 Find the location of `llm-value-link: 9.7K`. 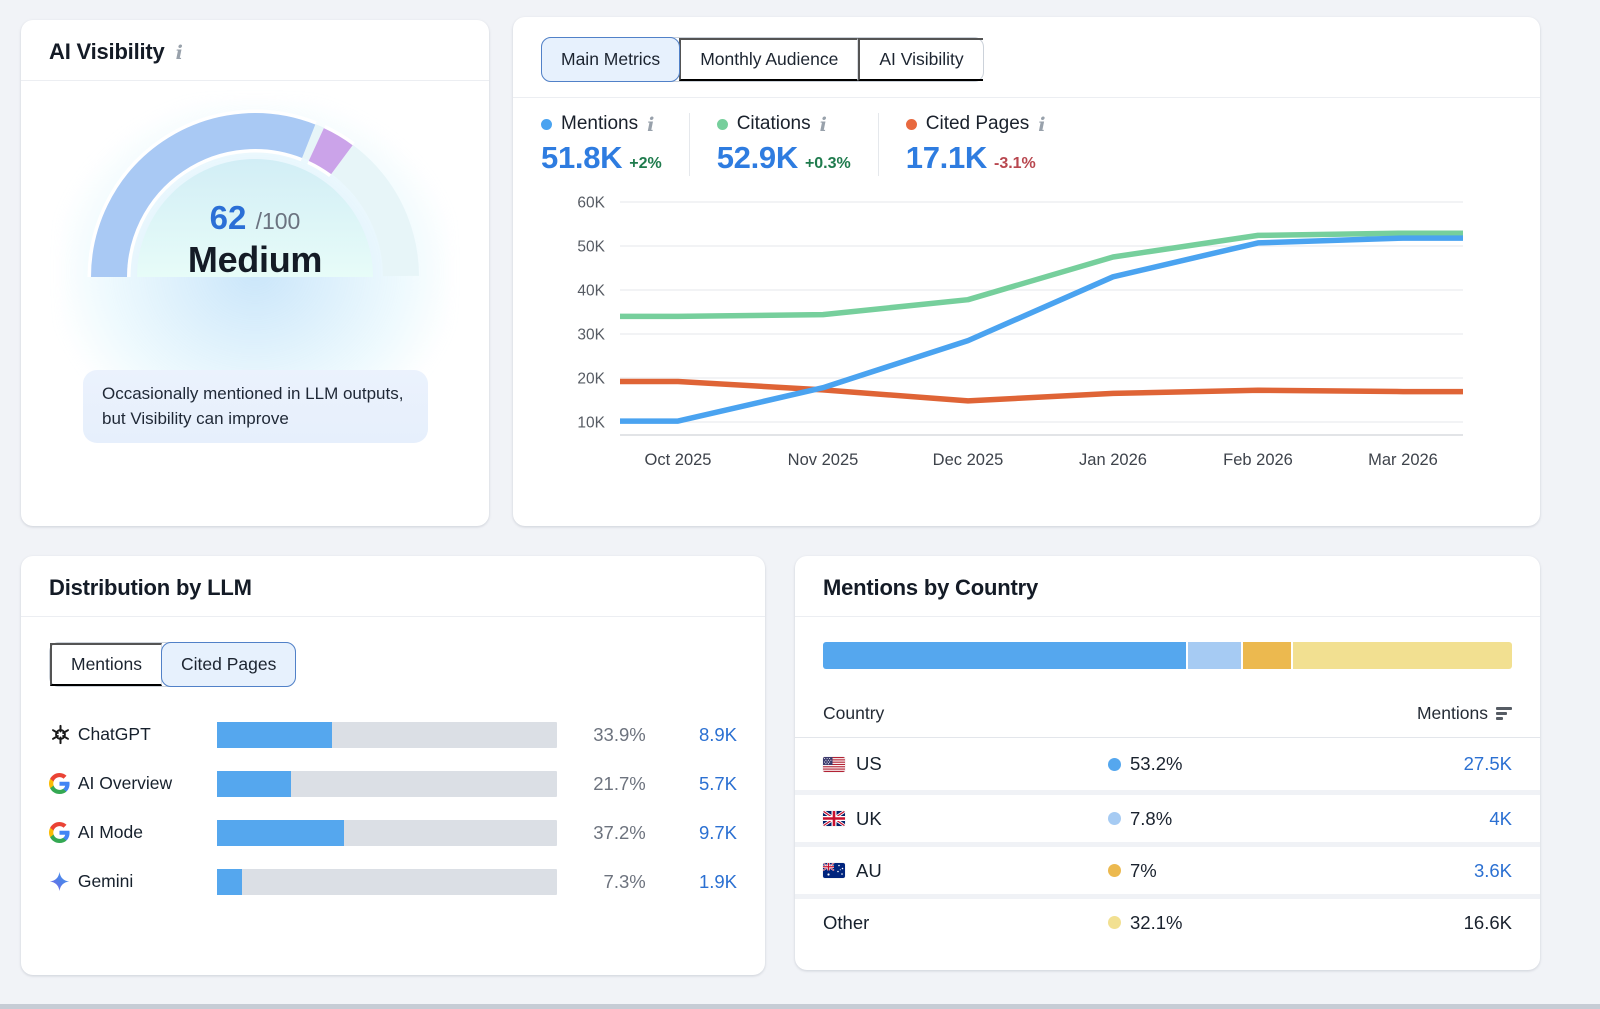

llm-value-link: 9.7K is located at coordinates (717, 832).